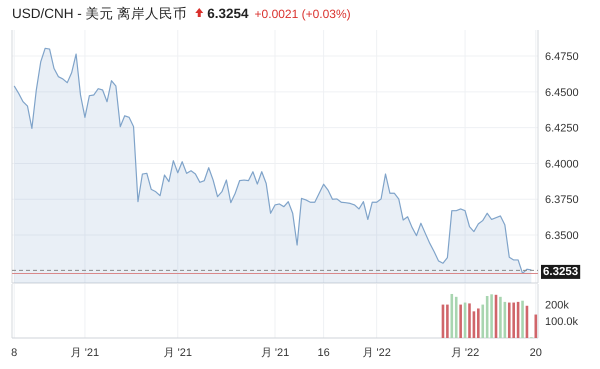  I want to click on x-tick-label: 16, so click(323, 353).